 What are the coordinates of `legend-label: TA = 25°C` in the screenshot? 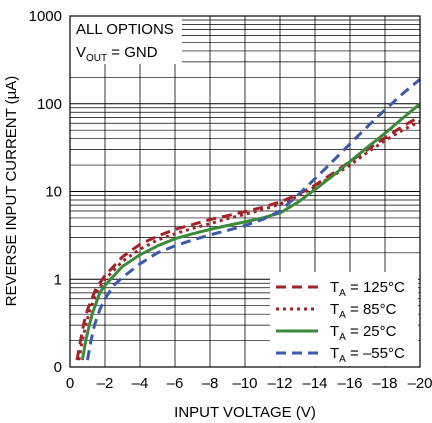 It's located at (363, 333).